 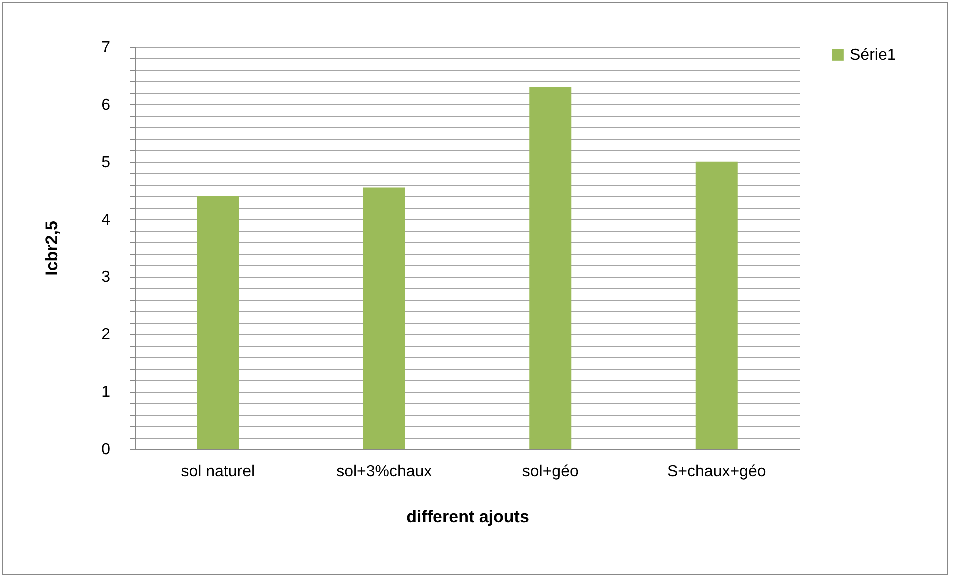 What do you see at coordinates (106, 48) in the screenshot?
I see `y-tick-label: 7` at bounding box center [106, 48].